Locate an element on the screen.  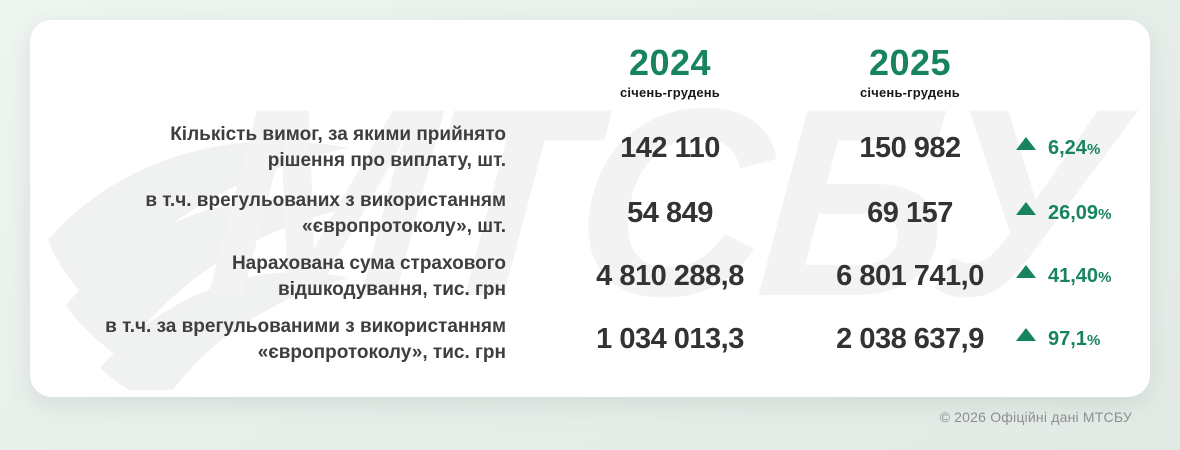
delta-cell: 26,09% is located at coordinates (1075, 213).